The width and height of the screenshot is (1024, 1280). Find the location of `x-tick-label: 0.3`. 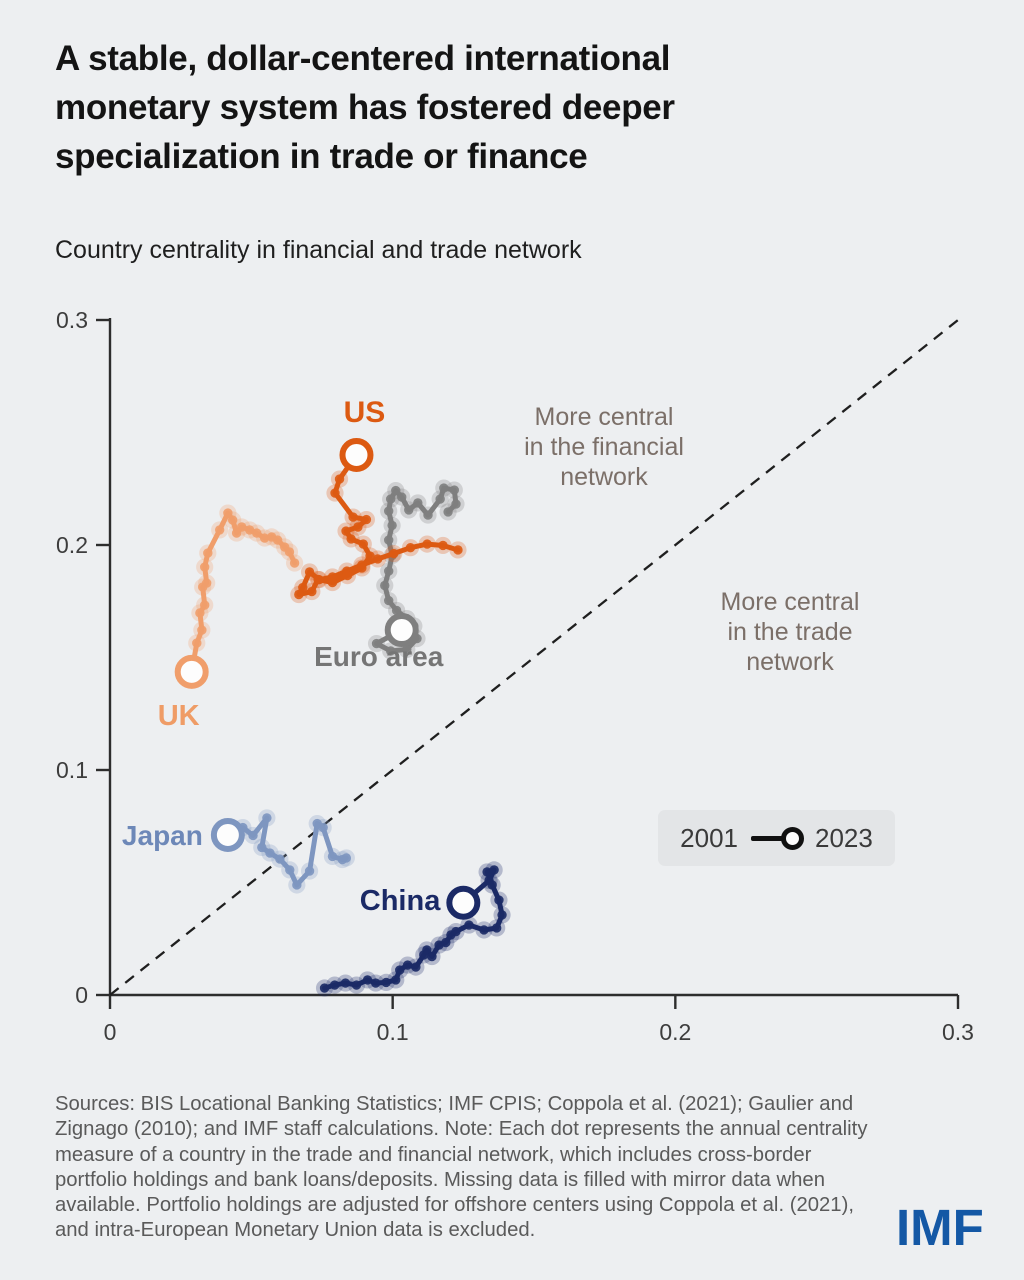

x-tick-label: 0.3 is located at coordinates (958, 1032).